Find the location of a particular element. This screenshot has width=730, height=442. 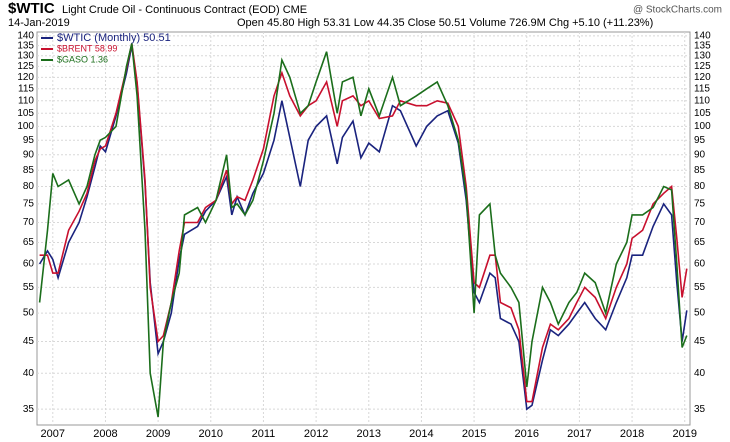

y-tick-label: 95 is located at coordinates (29, 140).